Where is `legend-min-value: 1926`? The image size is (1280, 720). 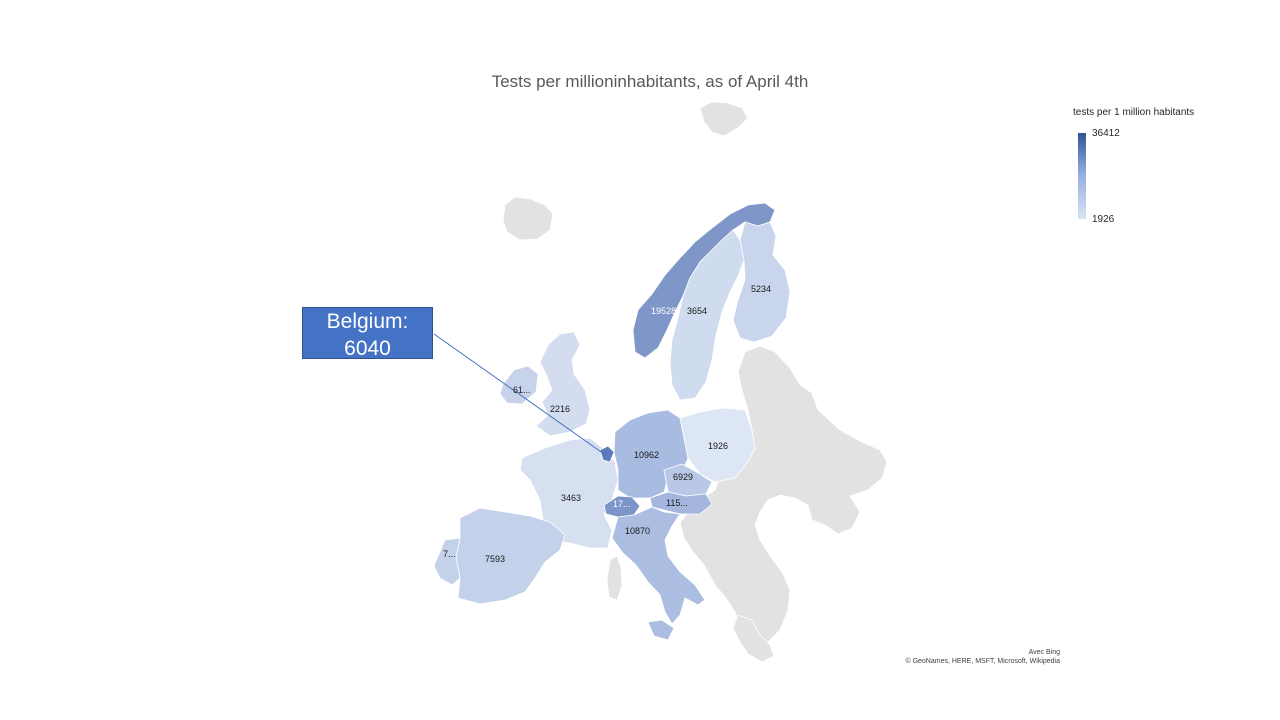
legend-min-value: 1926 is located at coordinates (1103, 219).